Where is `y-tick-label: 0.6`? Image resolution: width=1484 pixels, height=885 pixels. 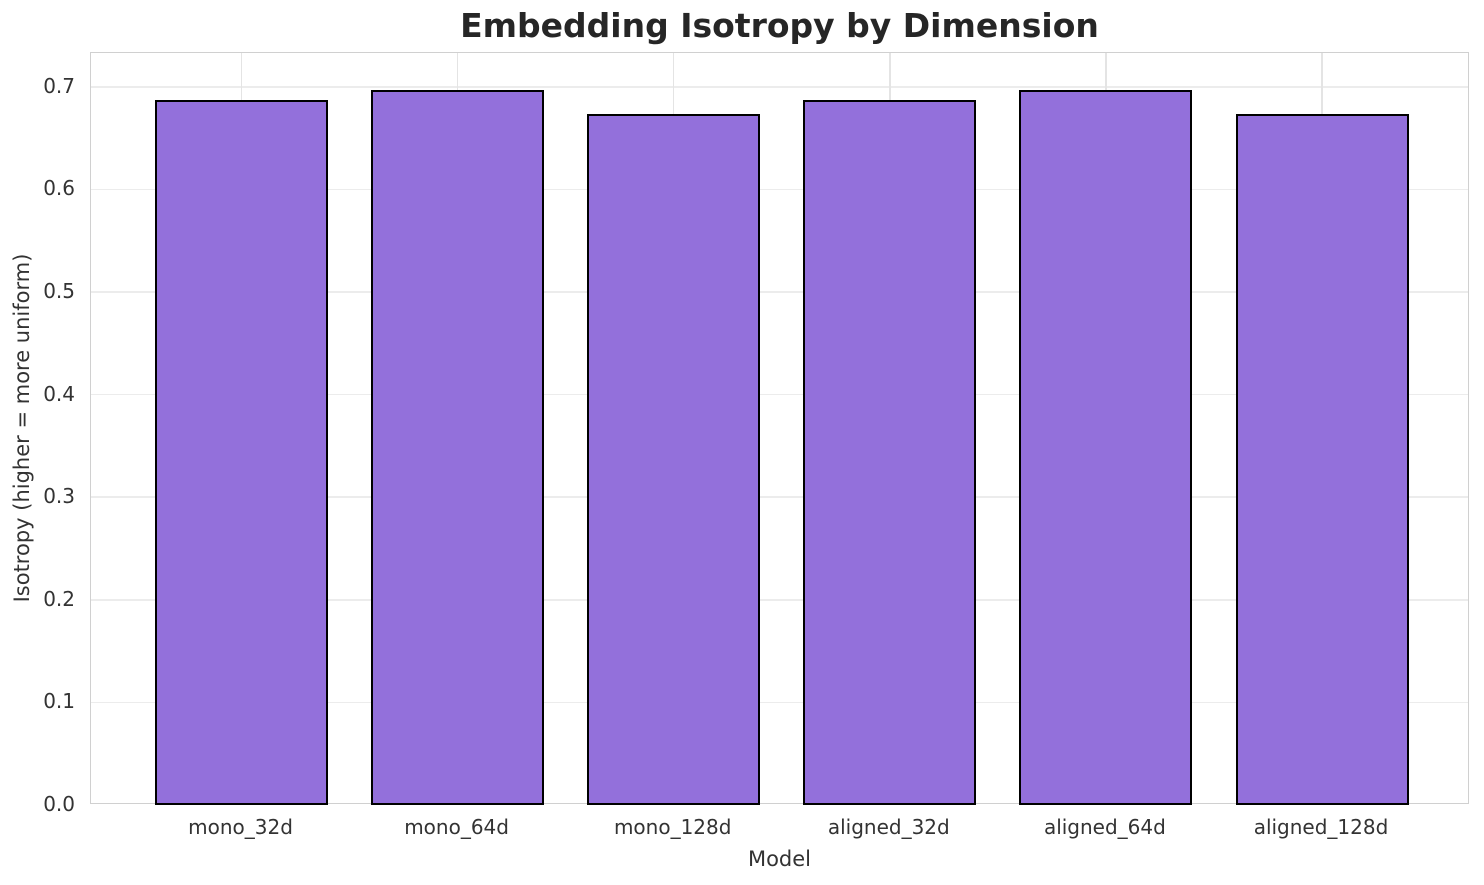 y-tick-label: 0.6 is located at coordinates (59, 188).